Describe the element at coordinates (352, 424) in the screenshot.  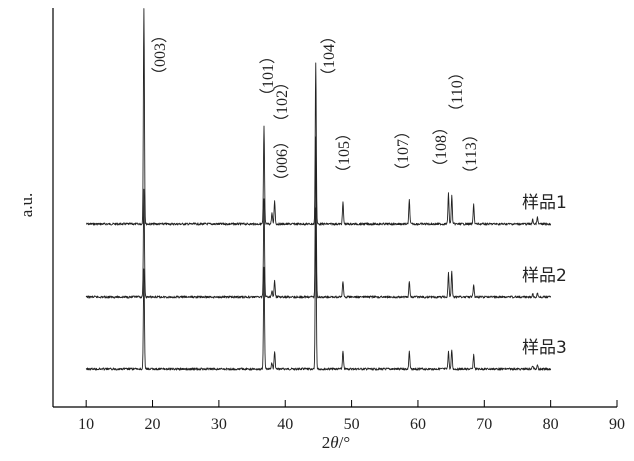
I see `x-tick-label: 50` at that location.